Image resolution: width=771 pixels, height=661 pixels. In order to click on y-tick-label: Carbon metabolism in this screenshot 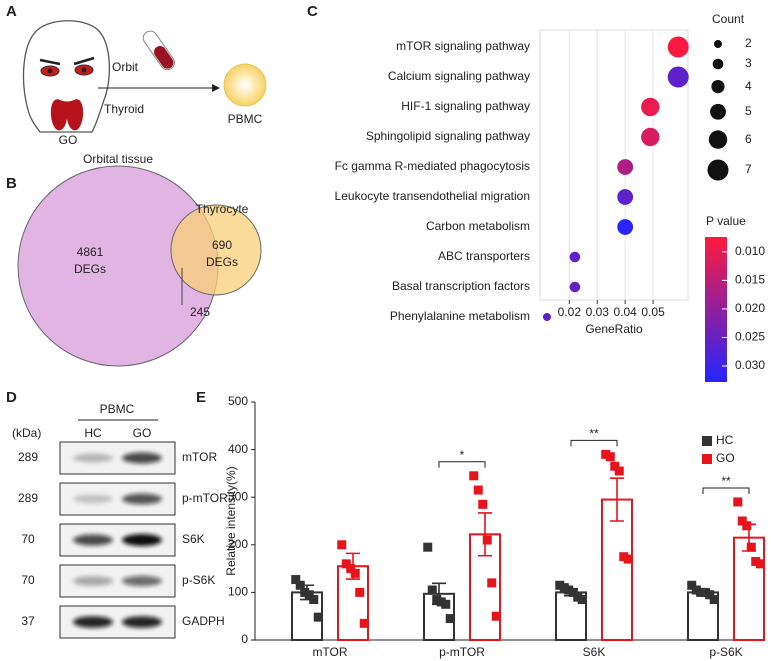, I will do `click(478, 226)`.